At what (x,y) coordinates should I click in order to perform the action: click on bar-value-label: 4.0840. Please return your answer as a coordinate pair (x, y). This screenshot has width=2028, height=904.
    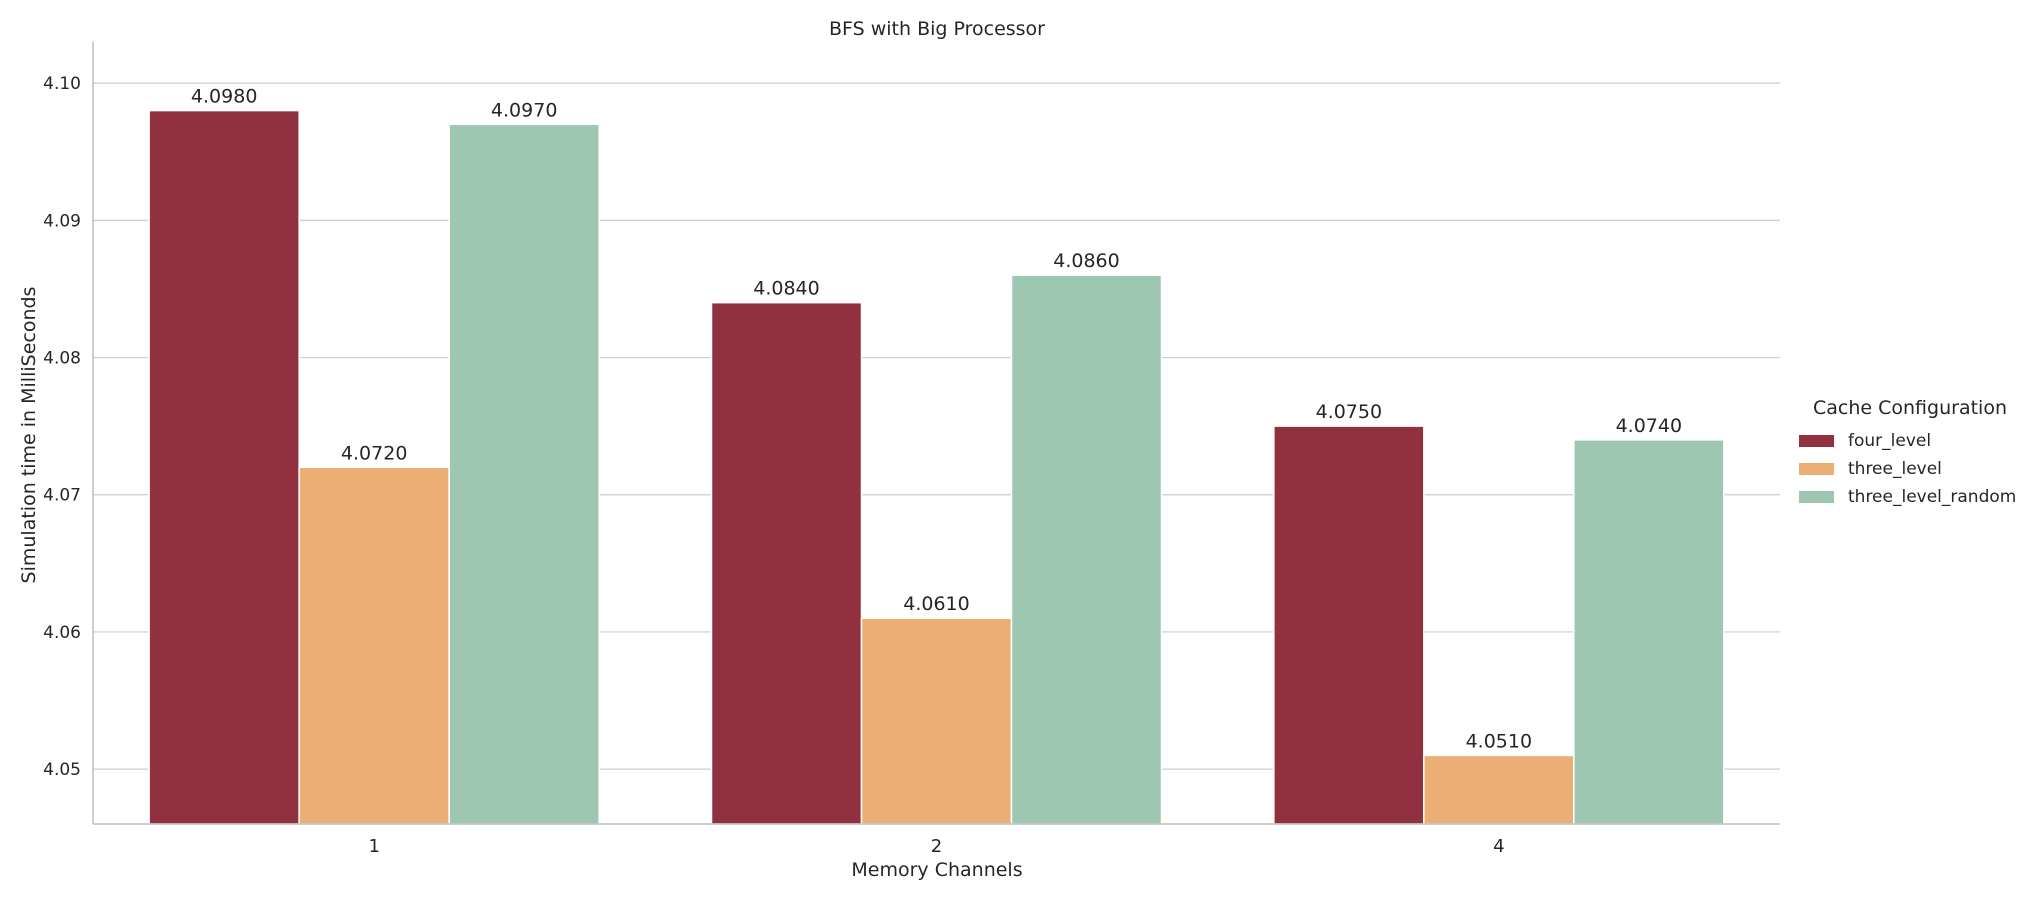
    Looking at the image, I should click on (786, 289).